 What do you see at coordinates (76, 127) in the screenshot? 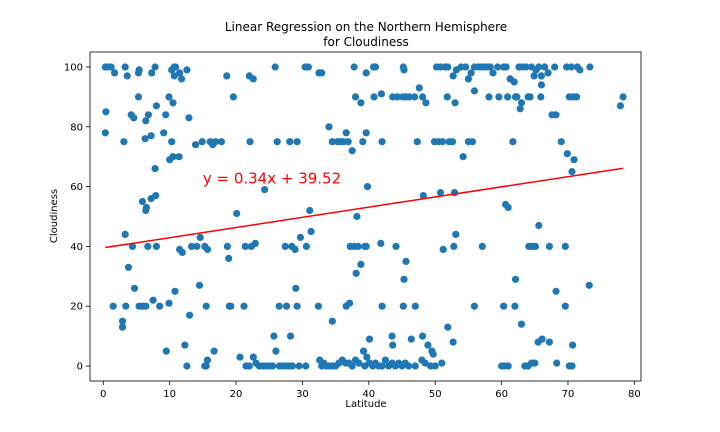
I see `y-tick-label: 80` at bounding box center [76, 127].